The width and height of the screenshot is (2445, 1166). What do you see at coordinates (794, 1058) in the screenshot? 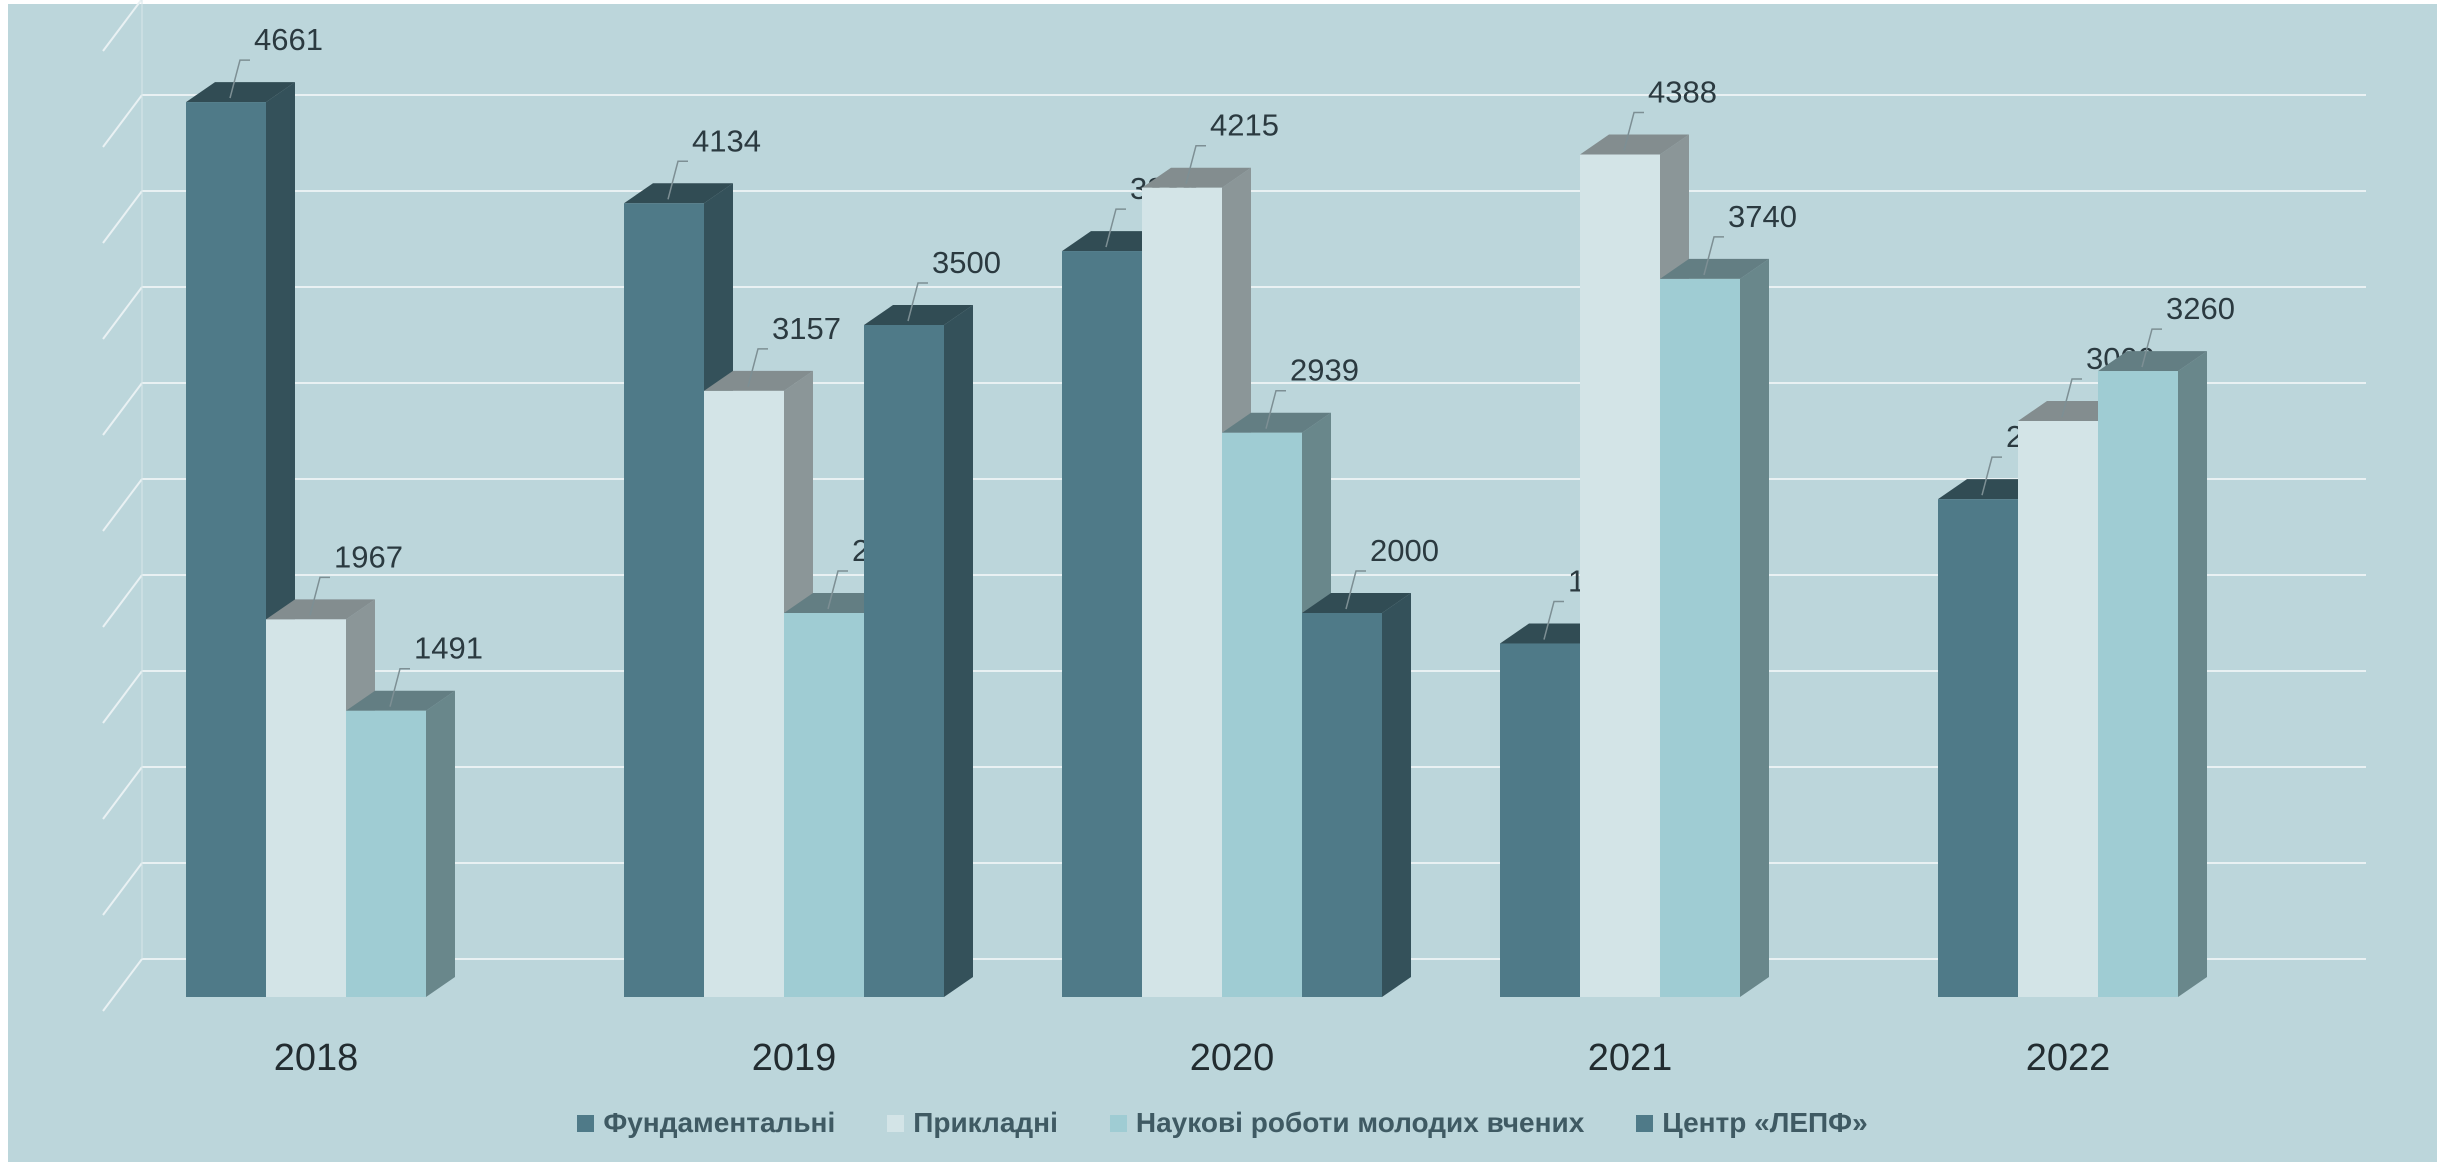
I see `x-tick-label: 2019` at bounding box center [794, 1058].